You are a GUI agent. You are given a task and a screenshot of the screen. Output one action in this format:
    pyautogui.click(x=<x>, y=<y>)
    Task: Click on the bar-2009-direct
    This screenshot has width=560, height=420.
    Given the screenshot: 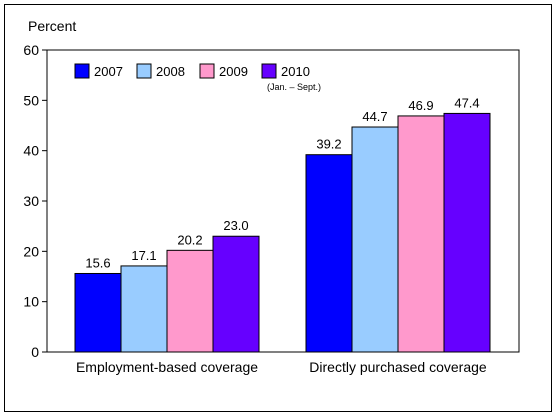 What is the action you would take?
    pyautogui.click(x=421, y=234)
    